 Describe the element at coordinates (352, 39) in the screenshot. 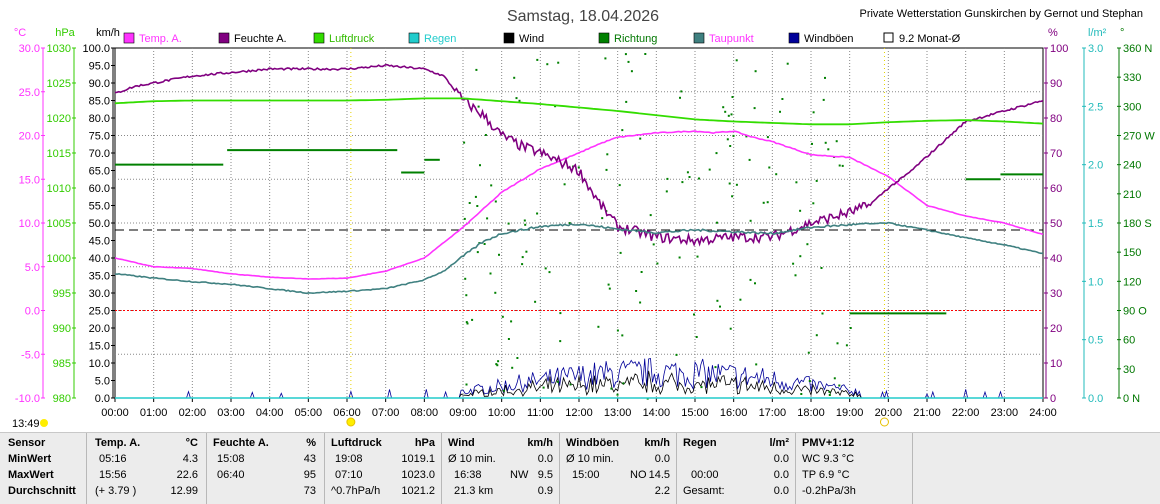

I see `legend-label: Luftdruck` at that location.